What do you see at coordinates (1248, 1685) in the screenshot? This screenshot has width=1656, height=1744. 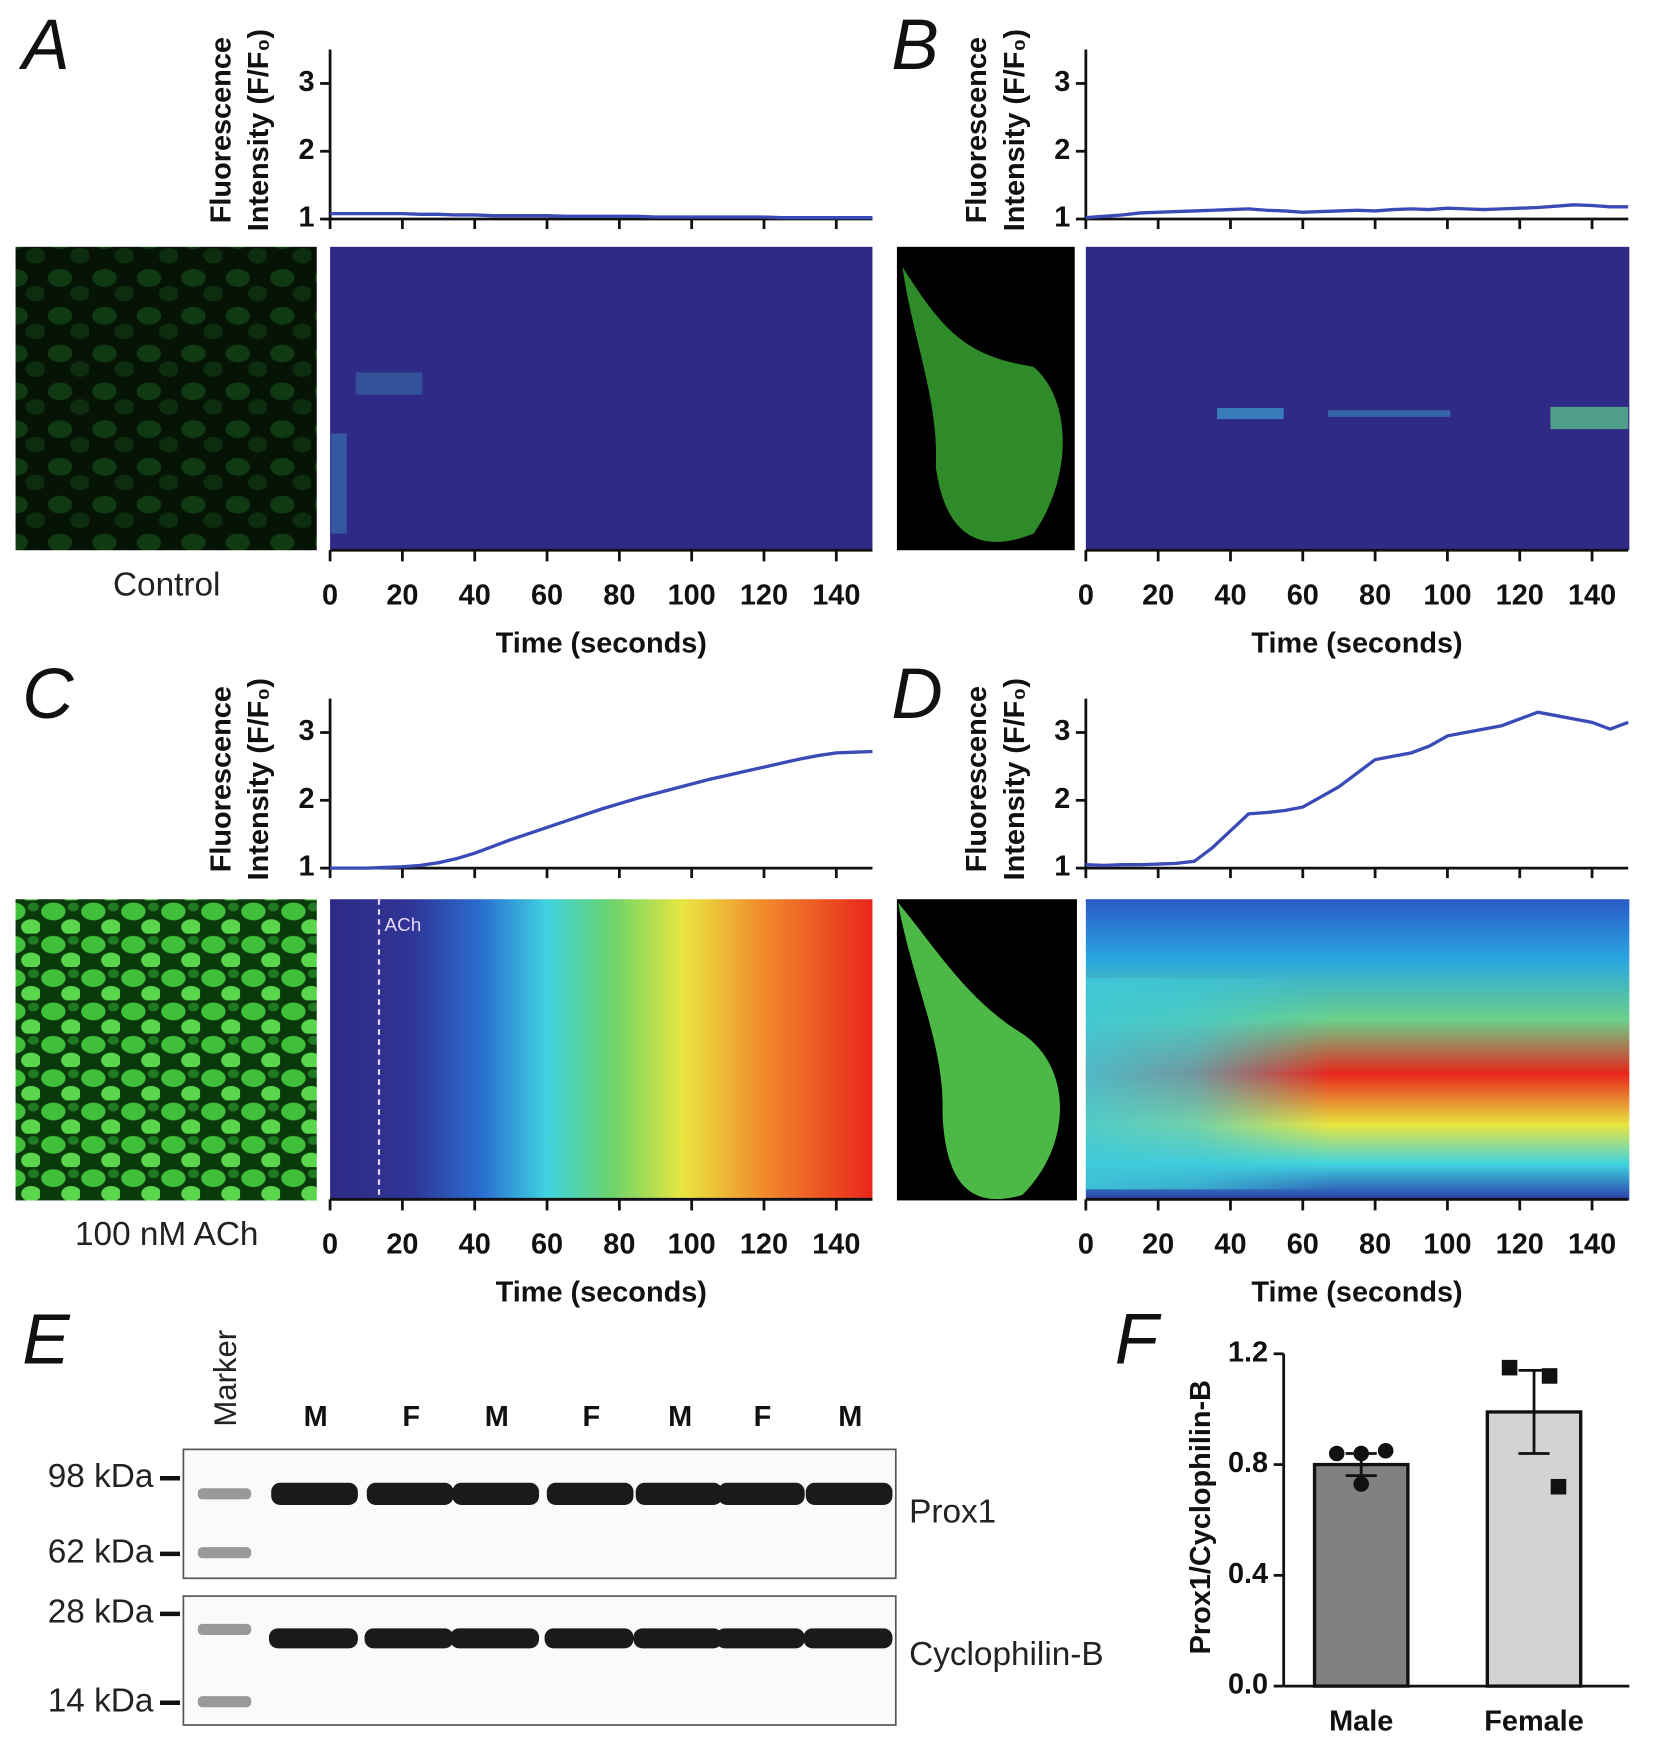 I see `y-tick-label: 0.0` at bounding box center [1248, 1685].